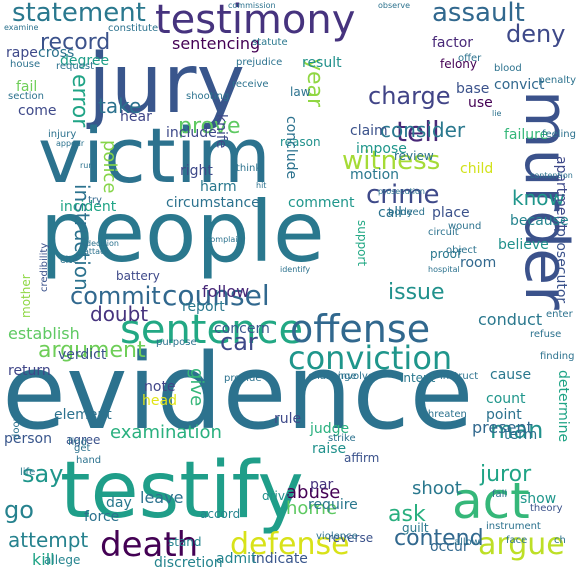 This screenshot has width=576, height=576. Describe the element at coordinates (480, 103) in the screenshot. I see `word-use: use` at that location.